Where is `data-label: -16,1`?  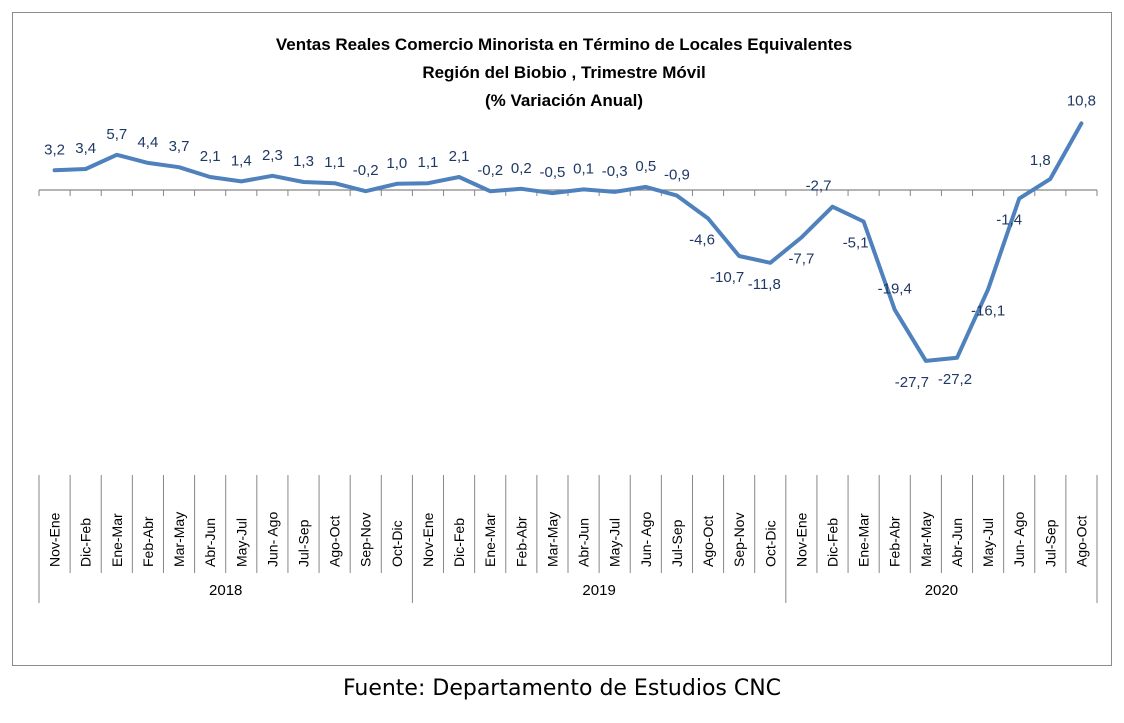
data-label: -16,1 is located at coordinates (988, 310).